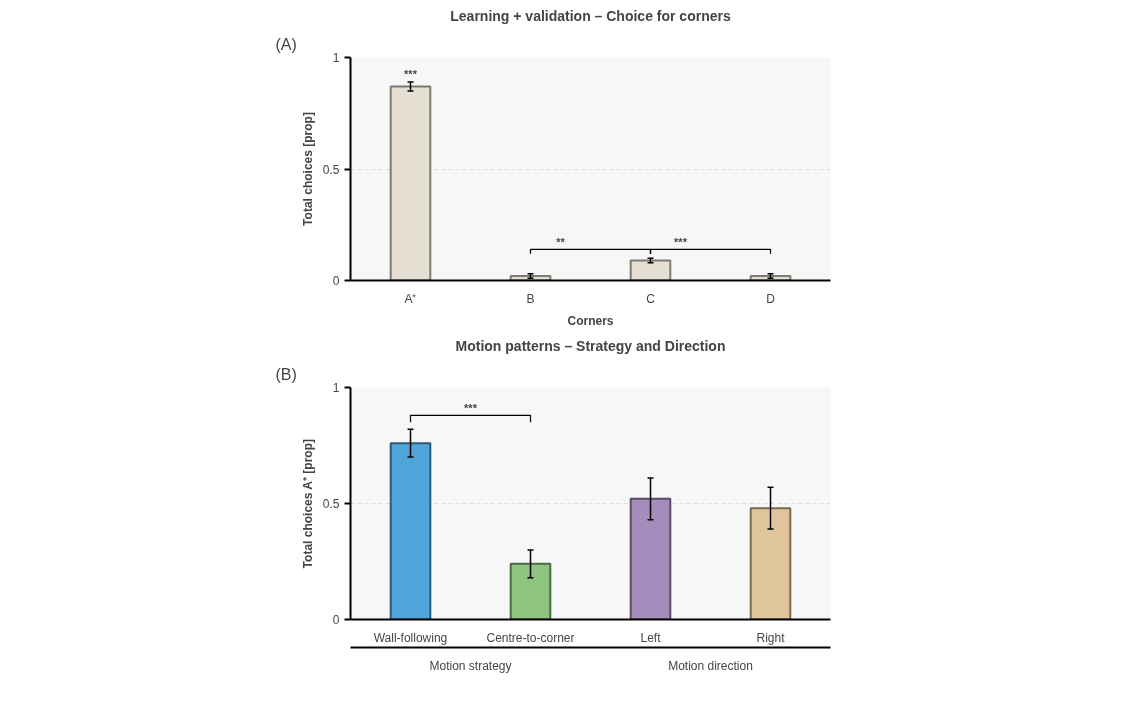  I want to click on x-tick-label: D, so click(771, 298).